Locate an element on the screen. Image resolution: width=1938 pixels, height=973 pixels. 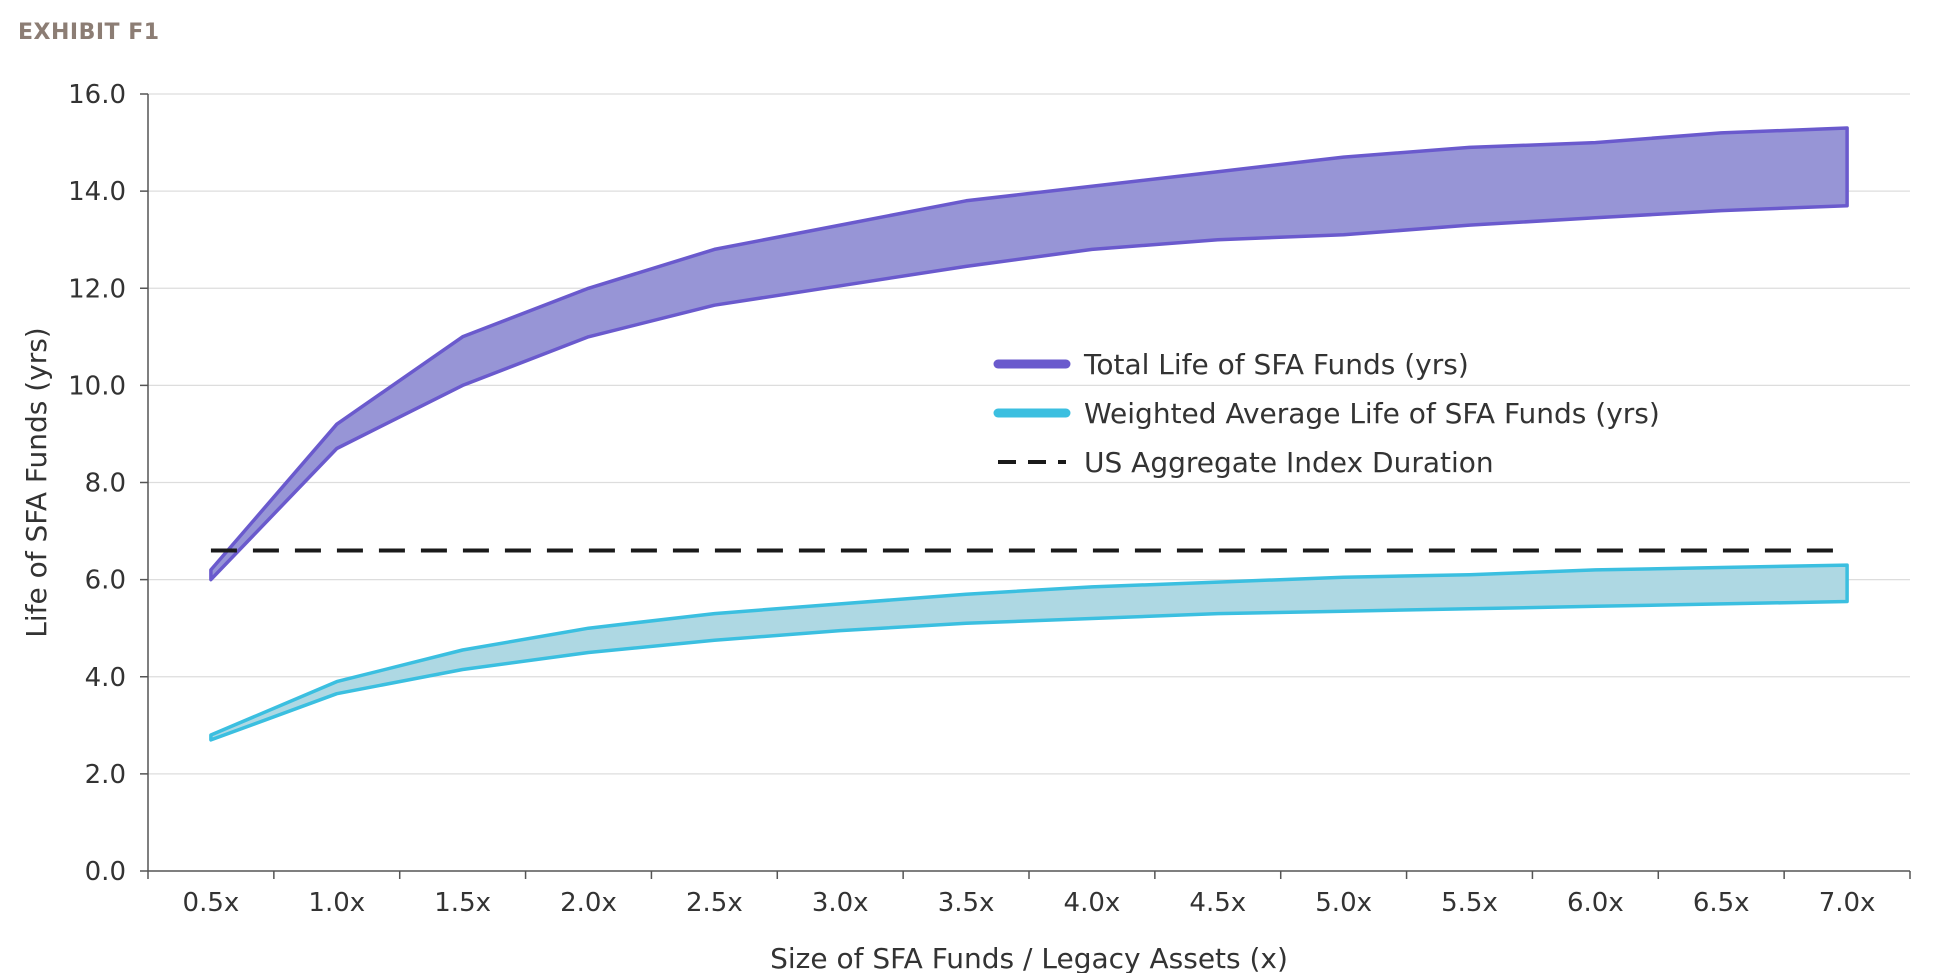
x-tick-label: 7.0x is located at coordinates (1847, 903).